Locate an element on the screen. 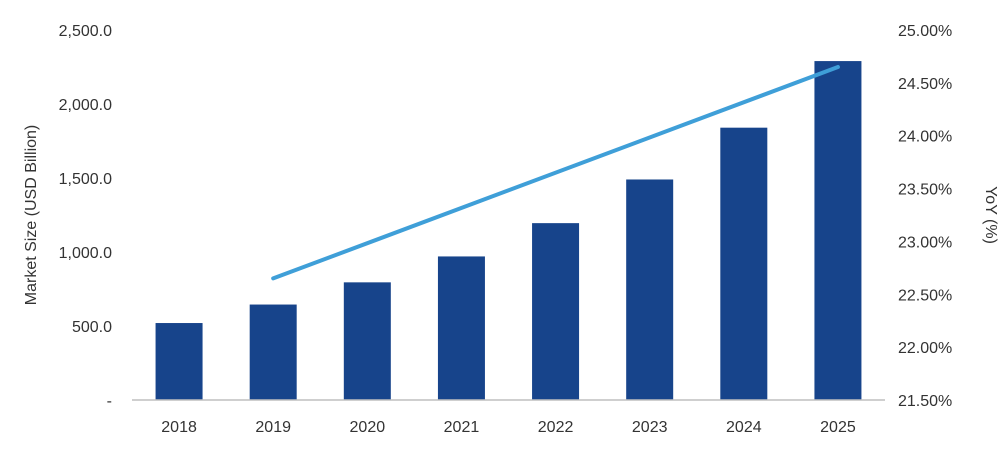 The image size is (1007, 459). x-tick-label: 2019 is located at coordinates (273, 427).